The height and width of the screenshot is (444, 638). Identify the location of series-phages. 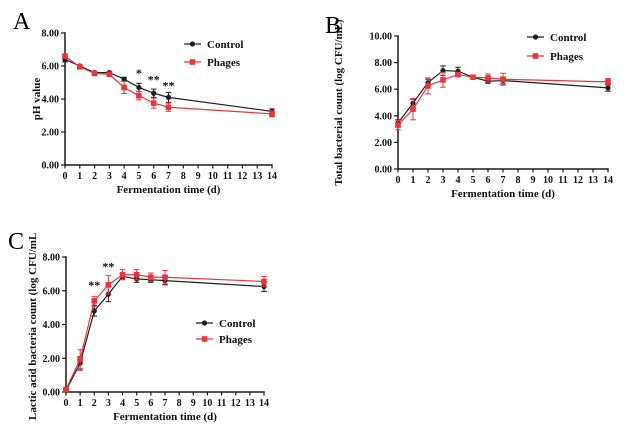
(503, 101).